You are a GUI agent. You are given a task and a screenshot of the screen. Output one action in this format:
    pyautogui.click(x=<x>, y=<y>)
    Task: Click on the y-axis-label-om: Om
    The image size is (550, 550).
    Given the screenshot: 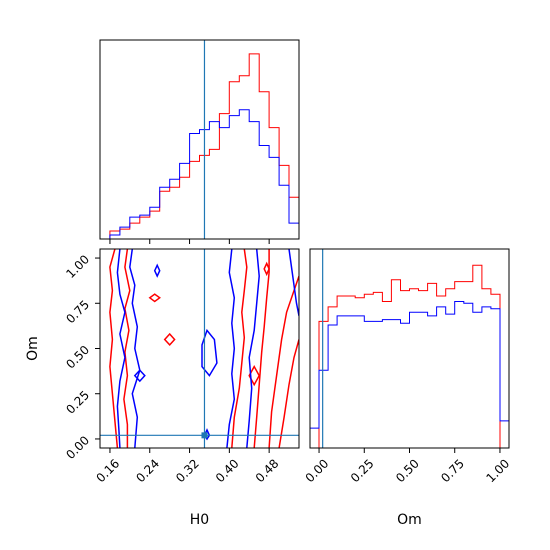 What is the action you would take?
    pyautogui.click(x=33, y=348)
    